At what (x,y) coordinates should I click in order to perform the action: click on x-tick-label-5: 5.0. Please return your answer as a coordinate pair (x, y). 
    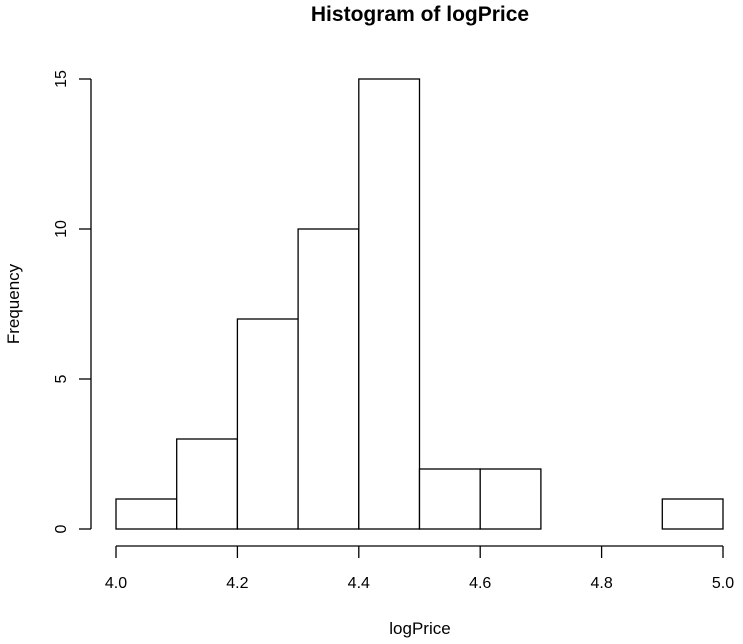
    Looking at the image, I should click on (723, 583).